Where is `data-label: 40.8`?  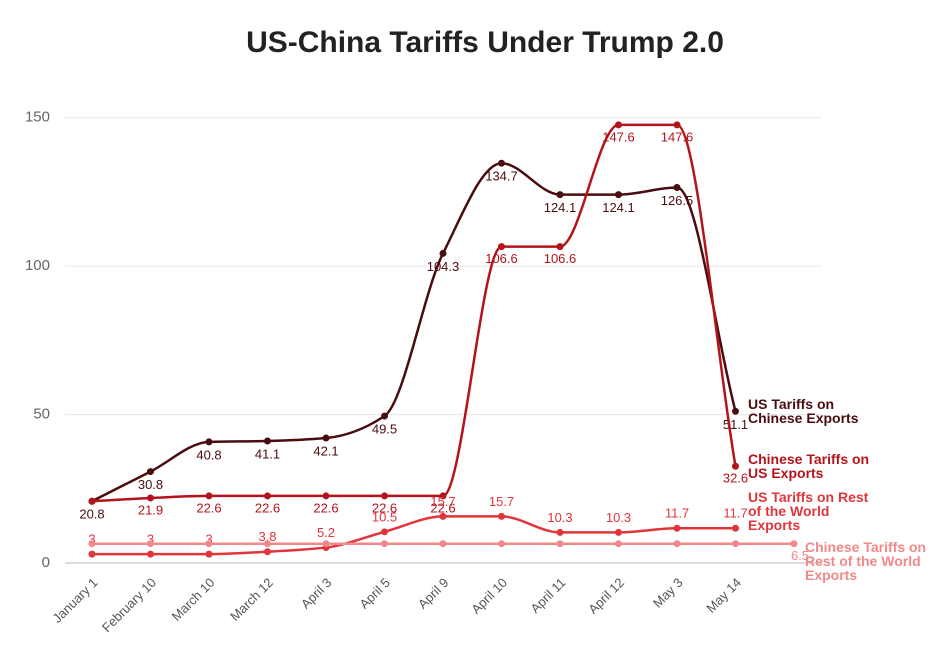
data-label: 40.8 is located at coordinates (208, 454).